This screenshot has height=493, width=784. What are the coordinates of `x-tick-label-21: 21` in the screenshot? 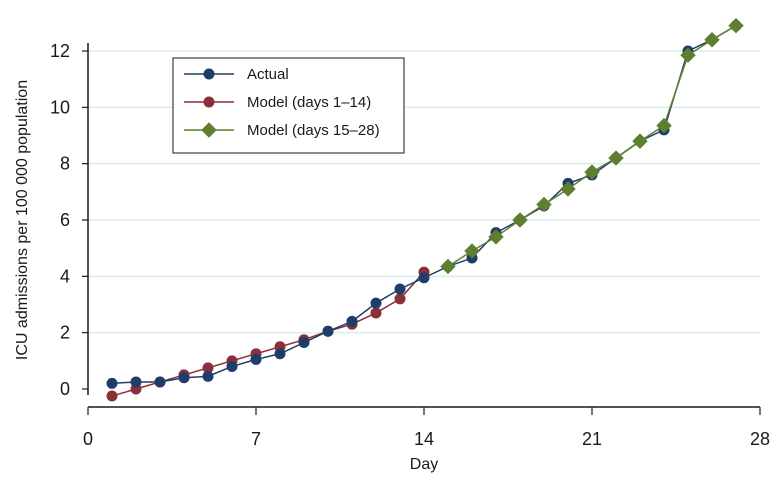 It's located at (592, 439).